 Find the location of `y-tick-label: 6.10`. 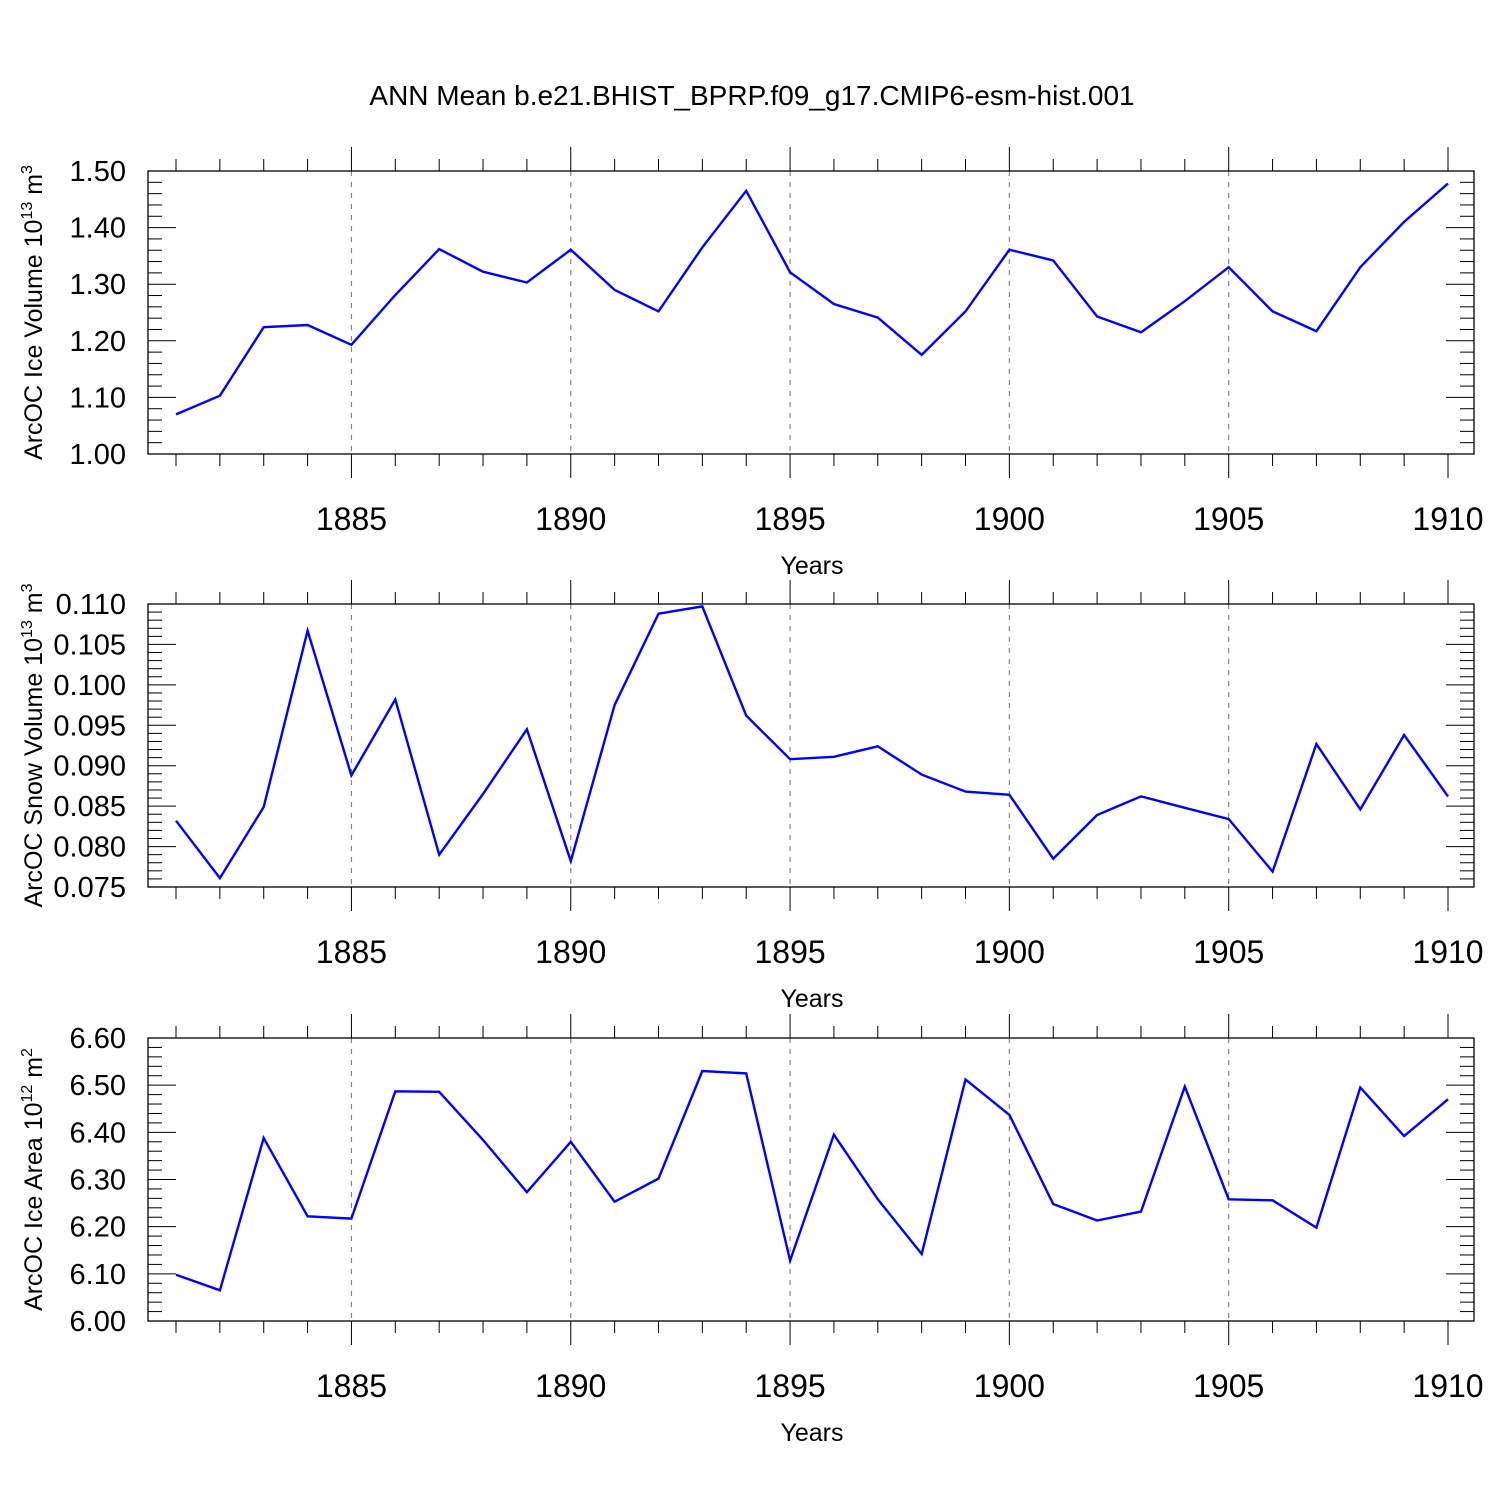

y-tick-label: 6.10 is located at coordinates (98, 1275).